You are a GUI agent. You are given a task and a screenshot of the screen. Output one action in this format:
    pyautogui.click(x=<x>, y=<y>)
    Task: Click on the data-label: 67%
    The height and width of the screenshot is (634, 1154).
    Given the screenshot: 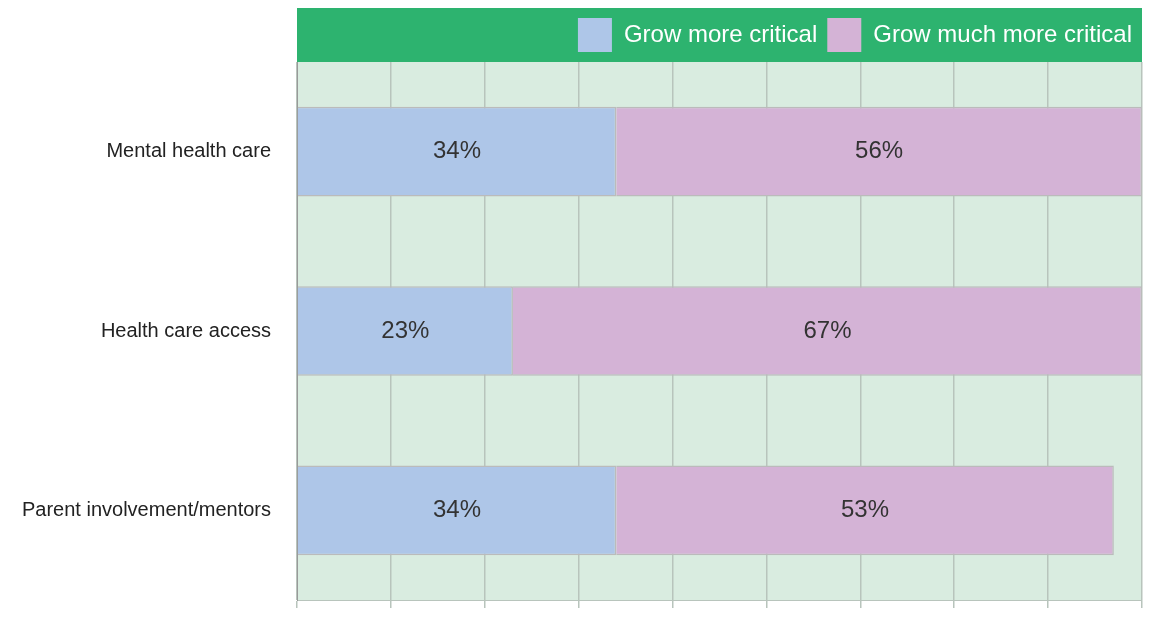 What is the action you would take?
    pyautogui.click(x=827, y=329)
    